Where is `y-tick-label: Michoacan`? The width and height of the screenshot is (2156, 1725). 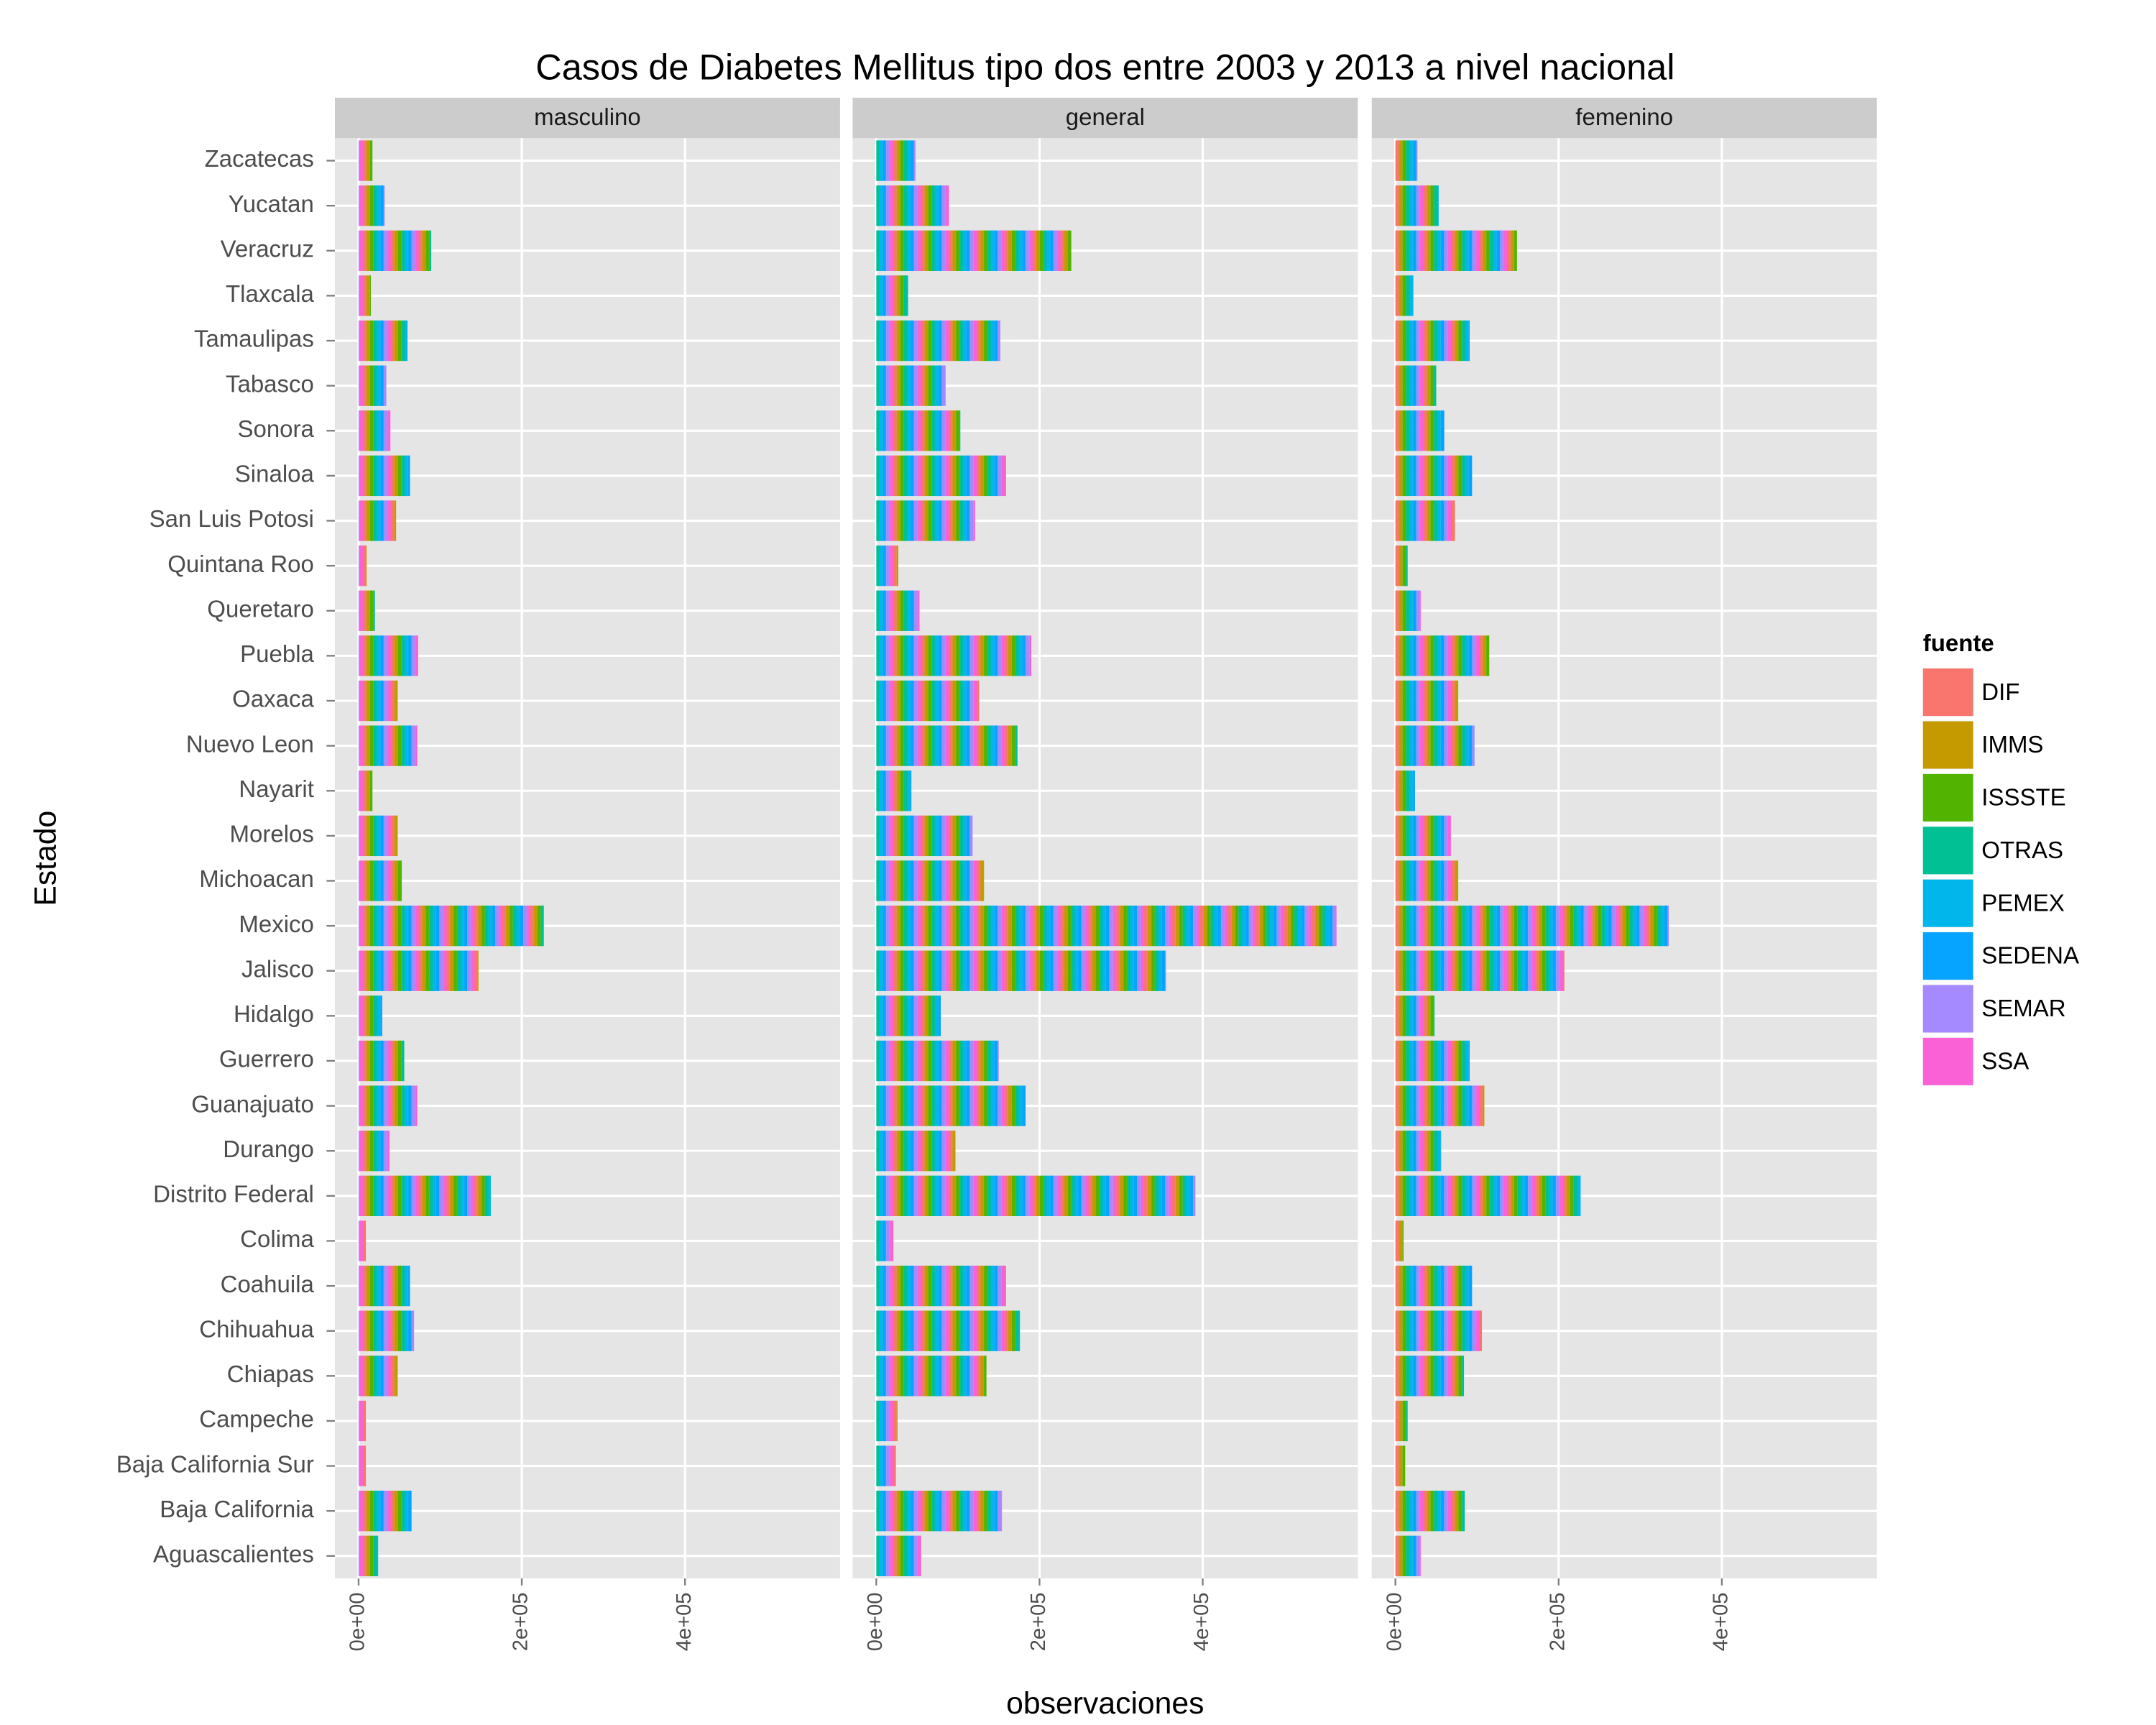 y-tick-label: Michoacan is located at coordinates (257, 878).